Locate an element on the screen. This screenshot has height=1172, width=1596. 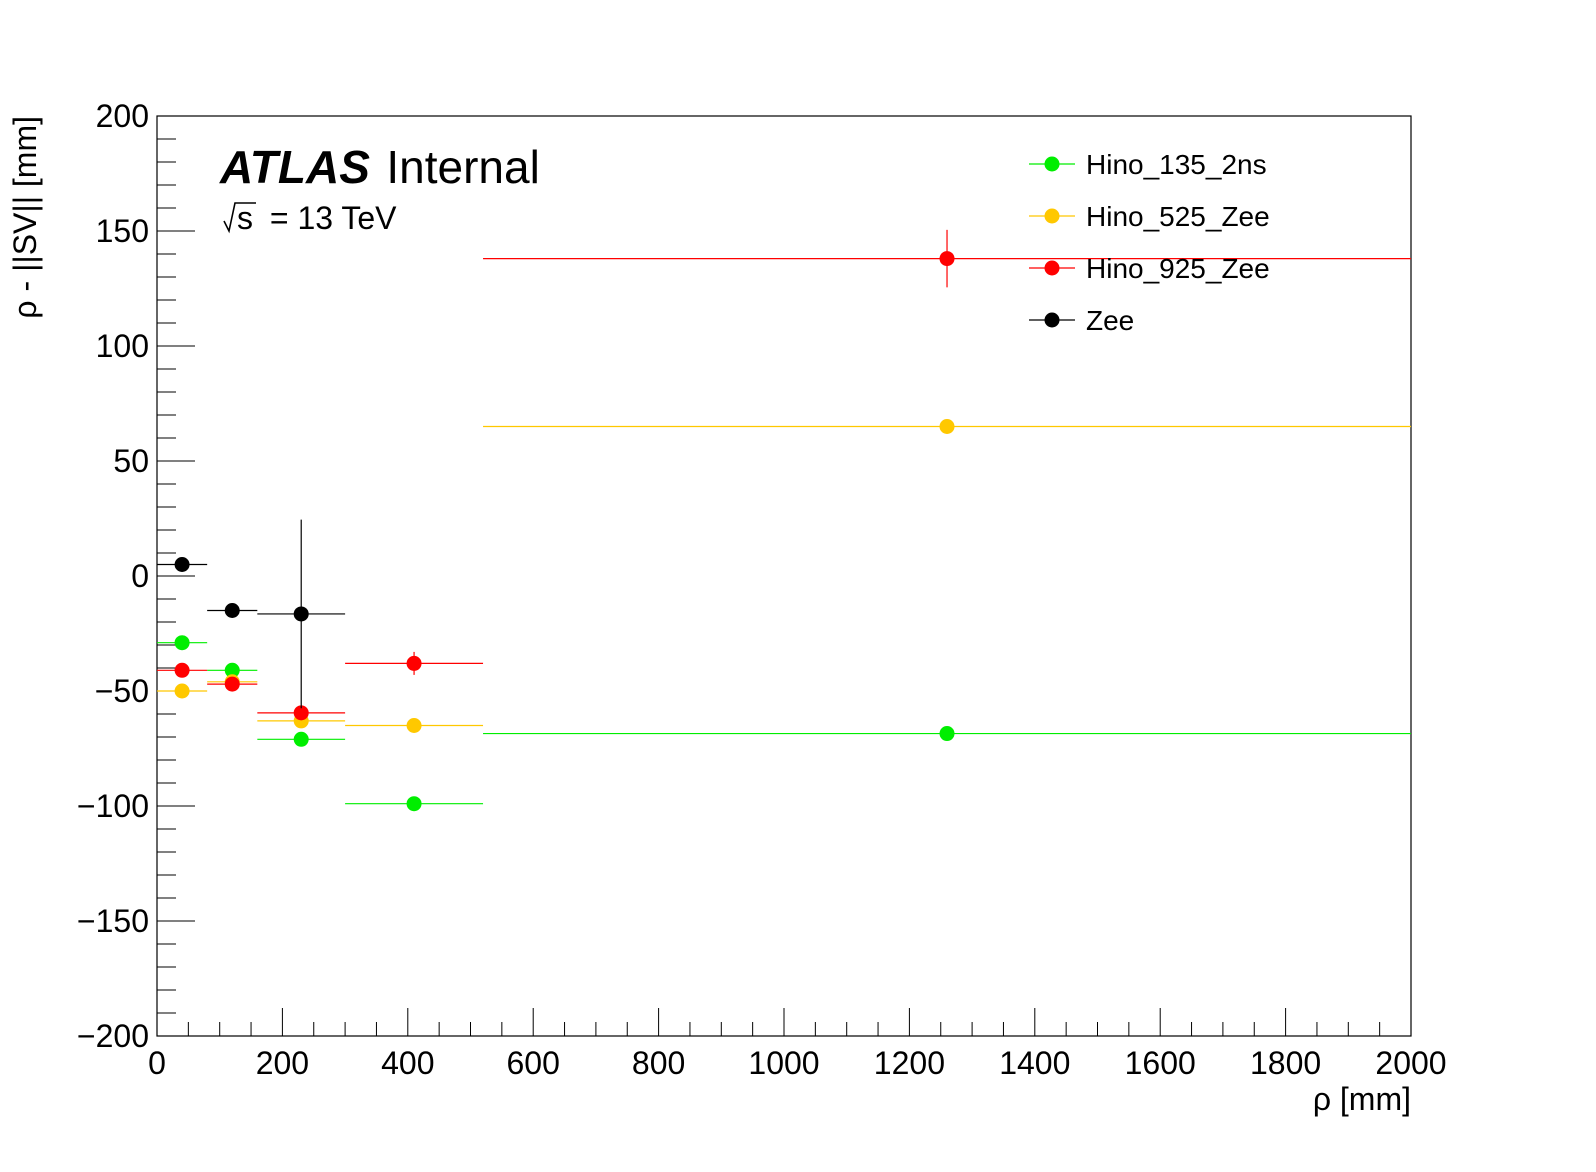
energy-label: s = 13 TeV is located at coordinates (317, 218).